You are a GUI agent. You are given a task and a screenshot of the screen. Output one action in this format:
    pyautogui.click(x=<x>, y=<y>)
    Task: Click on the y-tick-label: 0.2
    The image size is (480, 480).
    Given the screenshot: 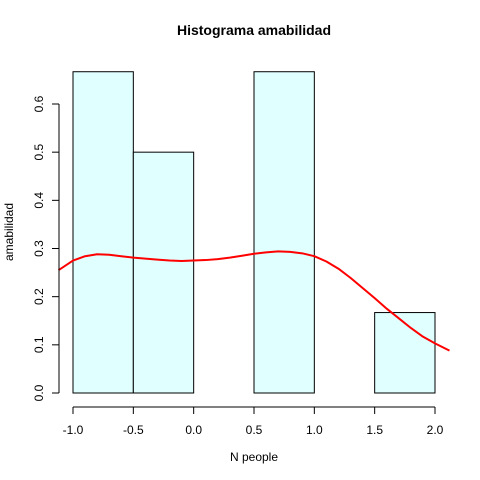 What is the action you would take?
    pyautogui.click(x=39, y=296)
    